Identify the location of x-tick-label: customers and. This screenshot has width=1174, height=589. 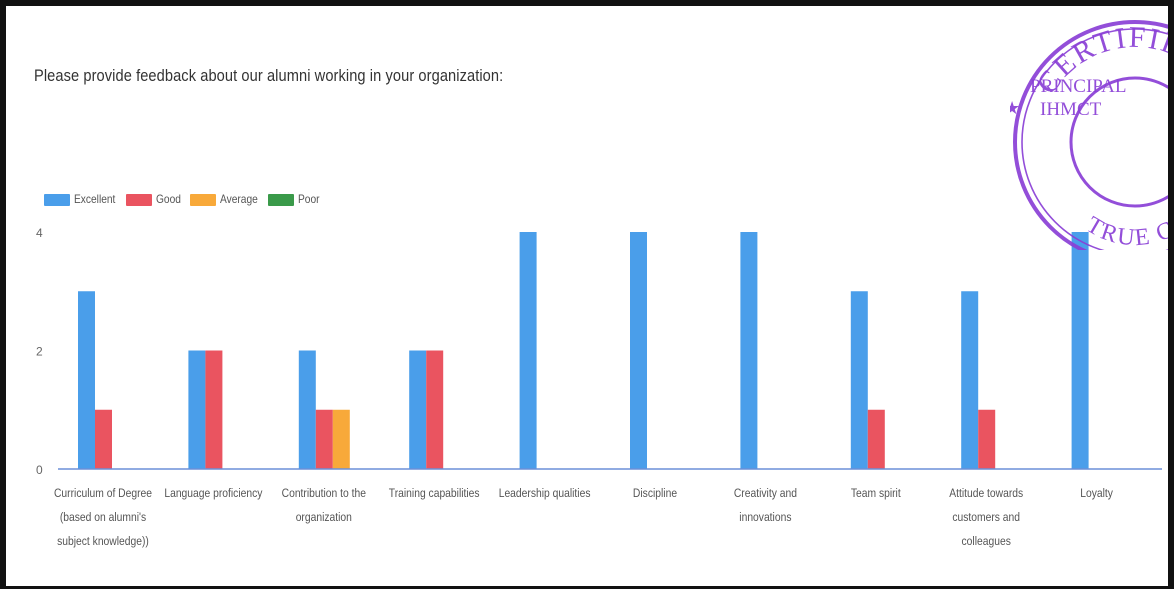
(986, 517).